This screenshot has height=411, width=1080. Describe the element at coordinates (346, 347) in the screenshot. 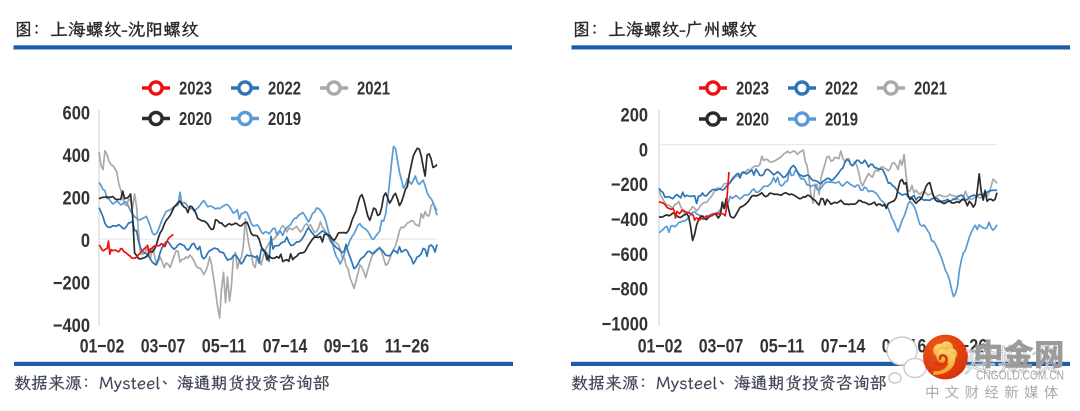

I see `svg-text: 09−16` at that location.